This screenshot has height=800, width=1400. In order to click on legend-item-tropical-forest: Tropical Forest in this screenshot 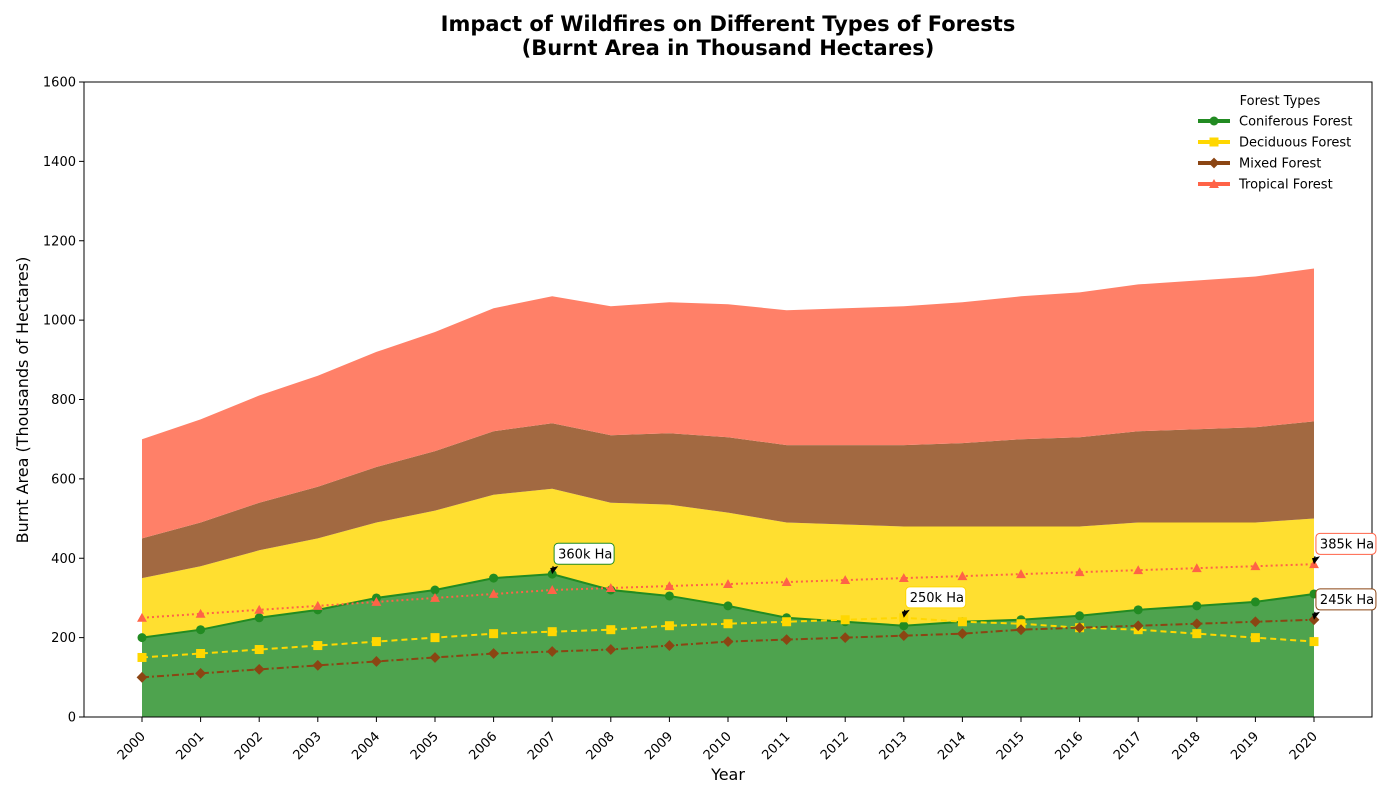, I will do `click(1265, 185)`.